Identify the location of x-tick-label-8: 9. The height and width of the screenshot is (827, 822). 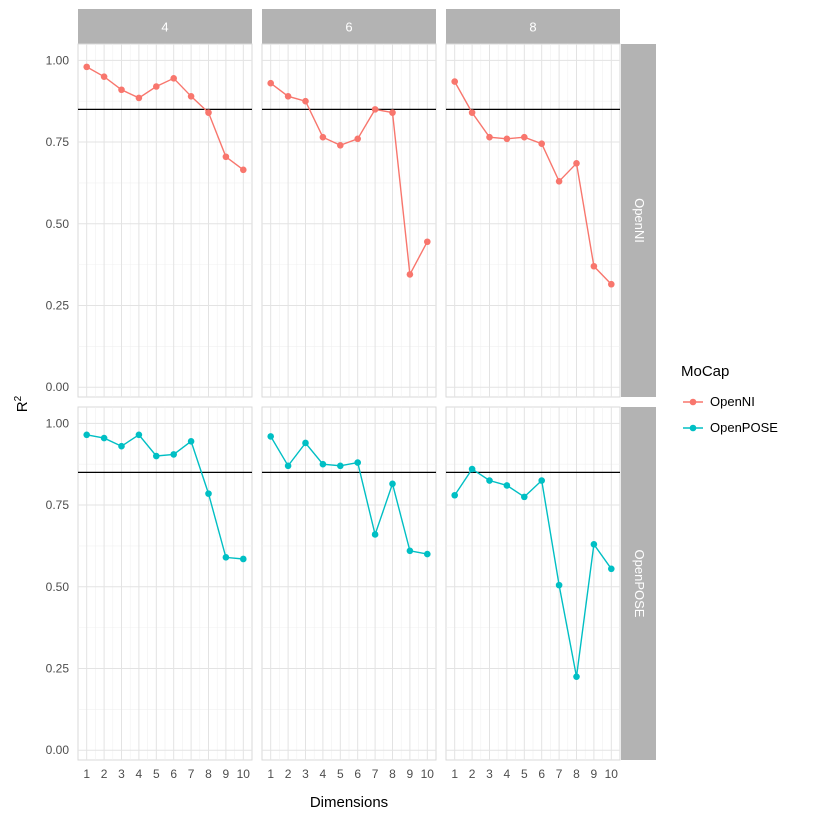
(594, 774).